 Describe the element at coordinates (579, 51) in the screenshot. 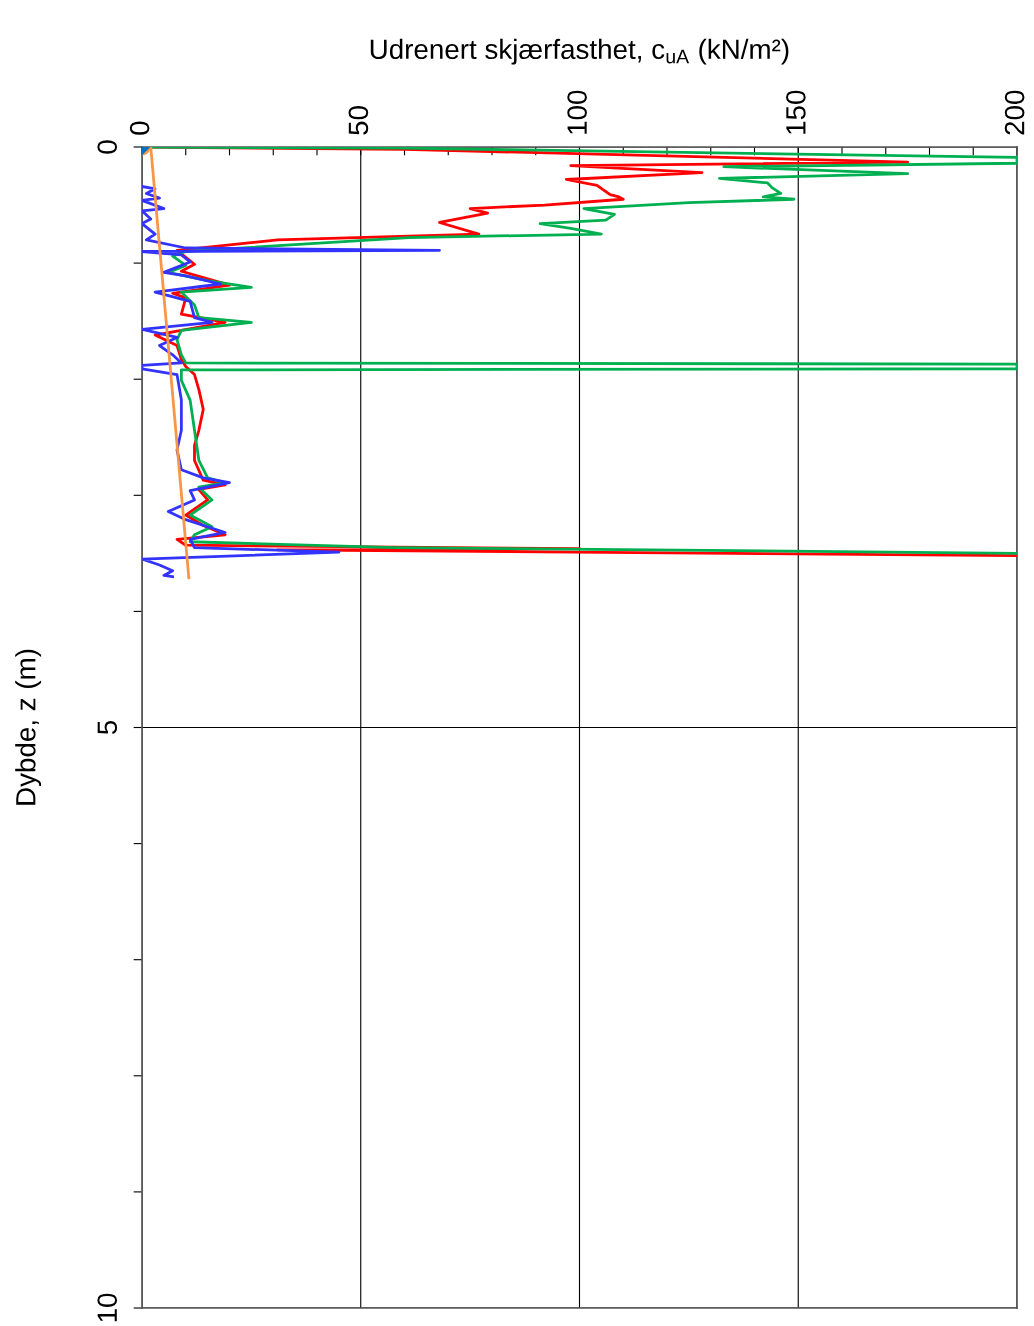

I see `x-axis-title: Udrenert skjærfasthet, c$_{uA}$ (kN/m²)` at that location.